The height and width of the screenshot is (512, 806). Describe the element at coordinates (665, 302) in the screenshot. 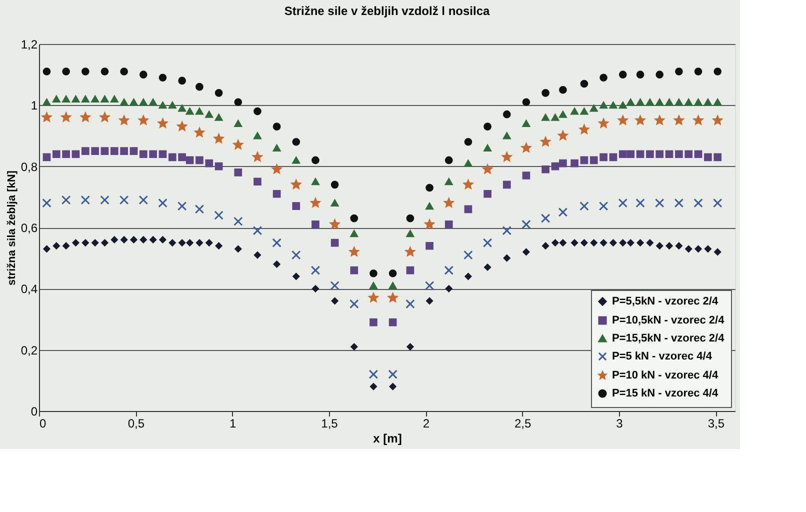

I see `legend-label: P=5,5kN - vzorec 2/4` at that location.